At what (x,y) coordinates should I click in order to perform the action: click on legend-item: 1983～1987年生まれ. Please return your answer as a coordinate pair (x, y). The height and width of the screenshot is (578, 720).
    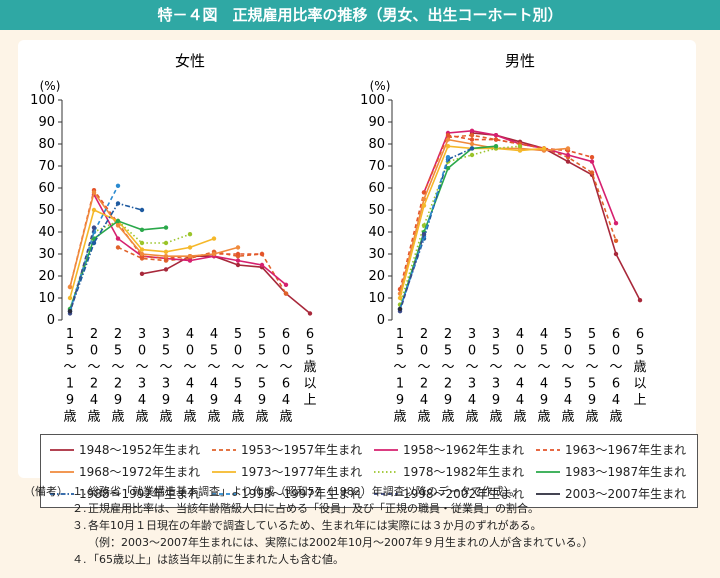
    Looking at the image, I should click on (610, 471).